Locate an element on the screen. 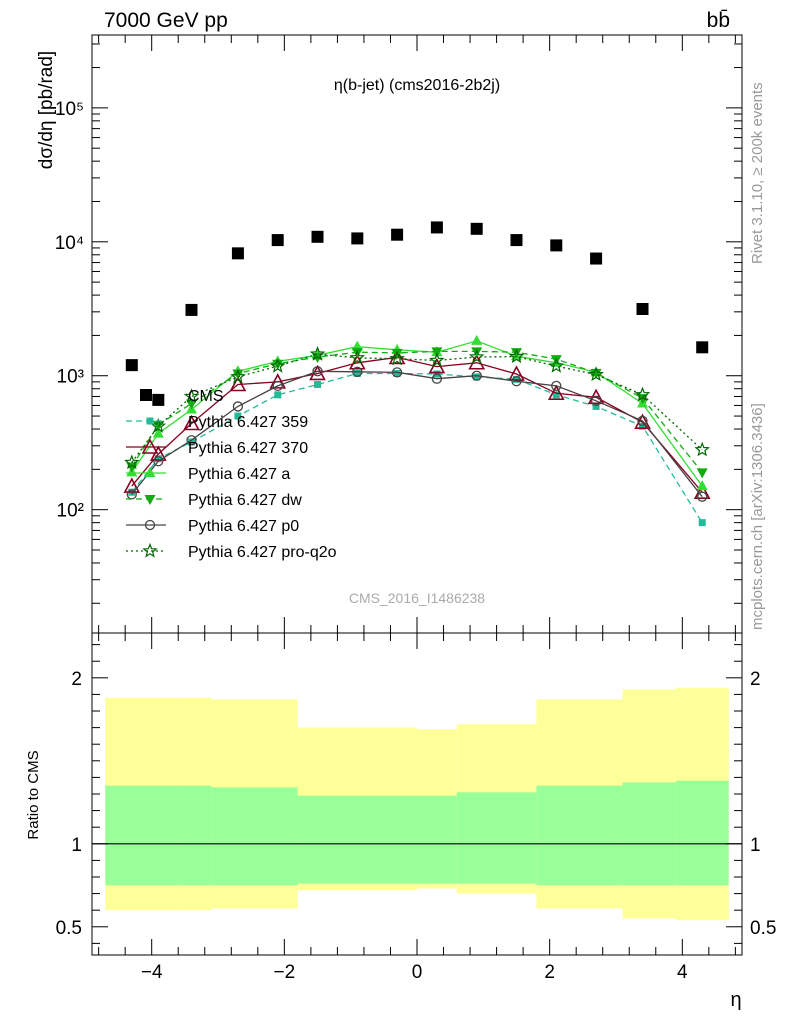 This screenshot has height=1024, width=786. main-y-tick-label: 10³ is located at coordinates (70, 377).